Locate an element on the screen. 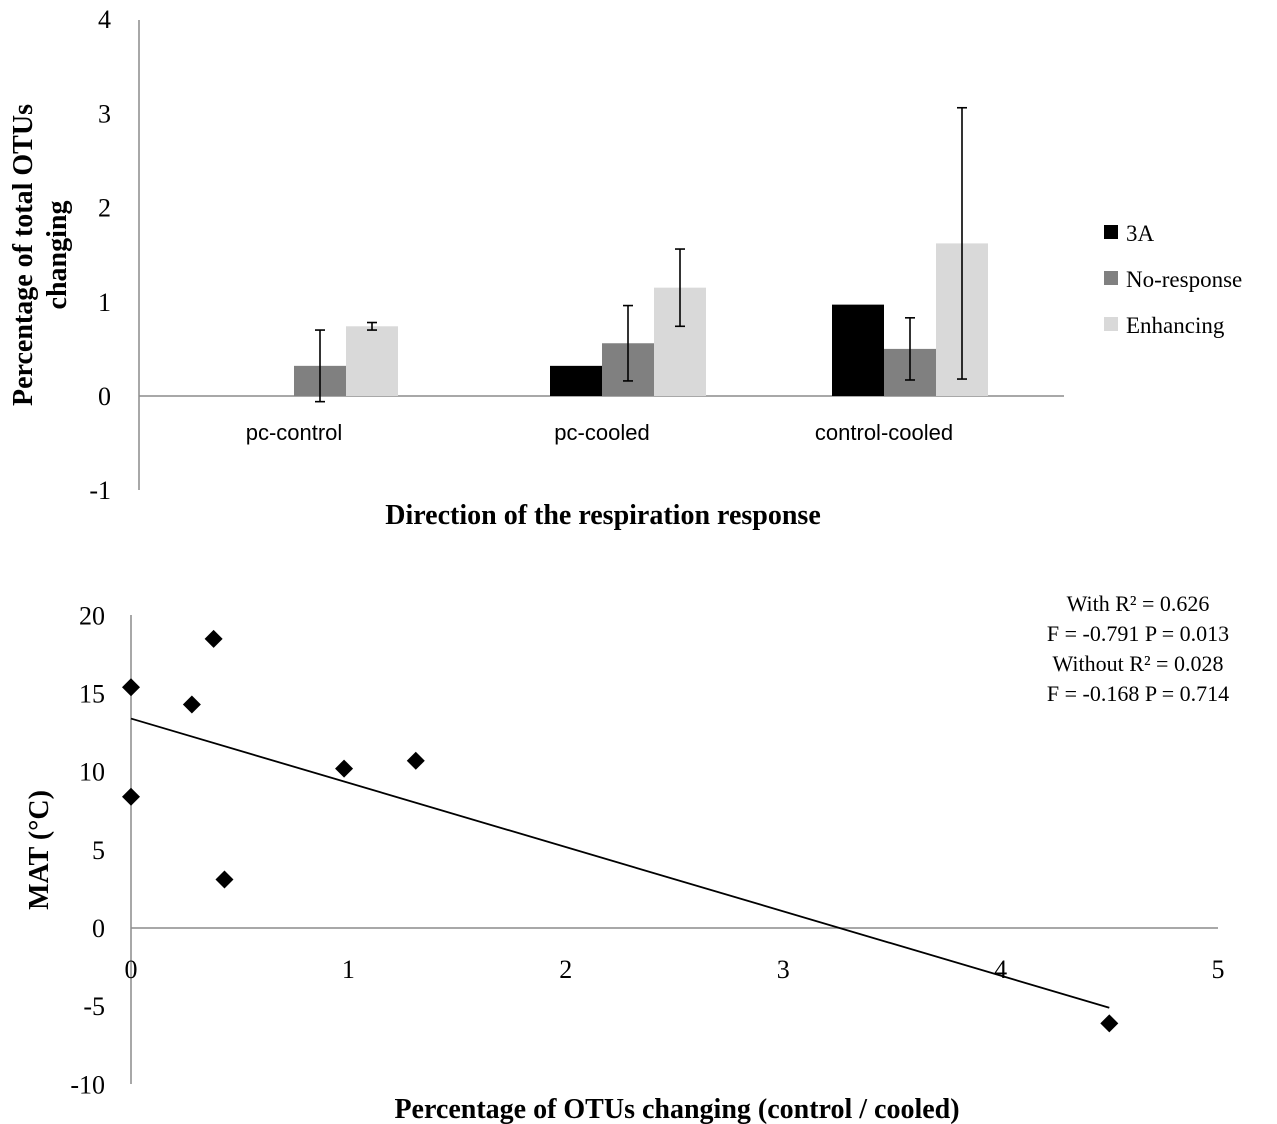 Image resolution: width=1277 pixels, height=1124 pixels. scatter-y-tick-label: -5 is located at coordinates (94, 1006).